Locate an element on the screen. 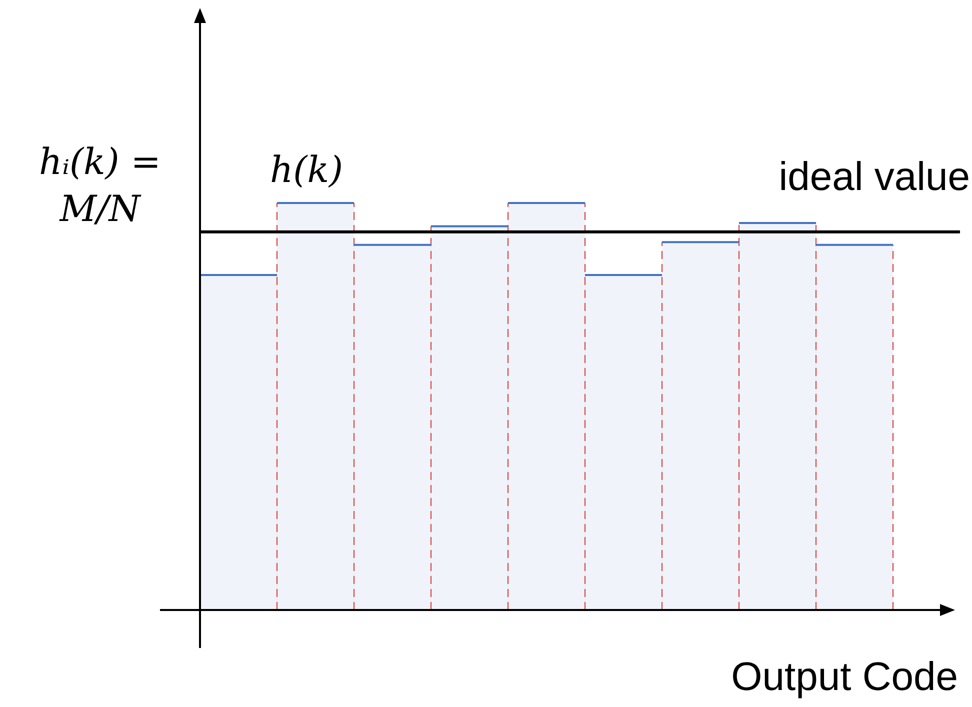  text: h(k) is located at coordinates (307, 170).